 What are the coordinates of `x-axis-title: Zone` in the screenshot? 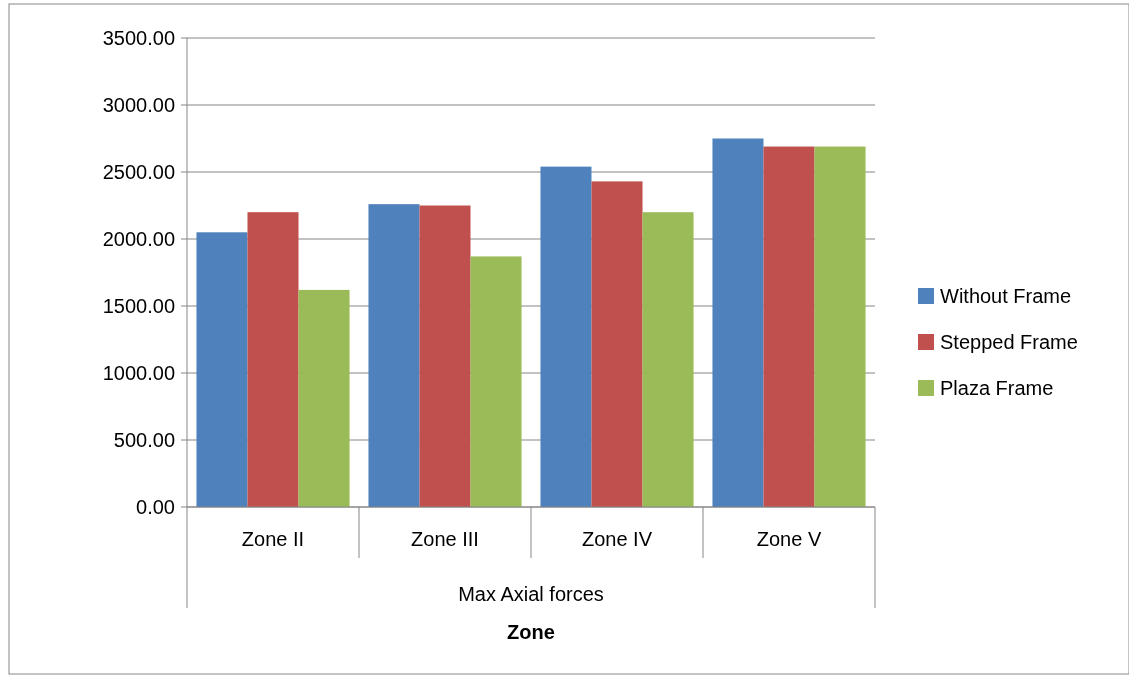 It's located at (531, 632).